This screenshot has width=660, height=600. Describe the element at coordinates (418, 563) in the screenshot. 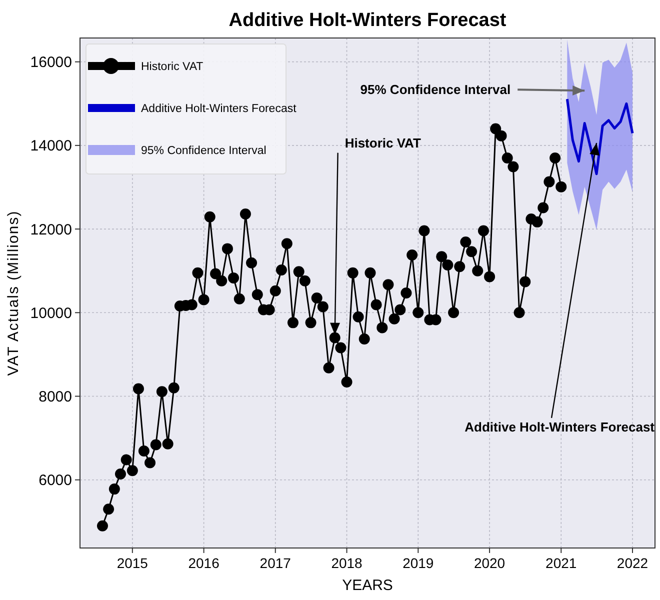

I see `x-tick-label: 2019` at that location.